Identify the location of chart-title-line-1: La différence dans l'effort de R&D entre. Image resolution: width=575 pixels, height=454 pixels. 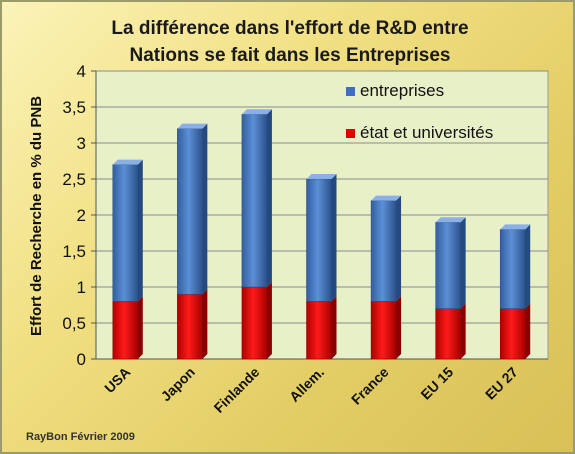
(289, 28).